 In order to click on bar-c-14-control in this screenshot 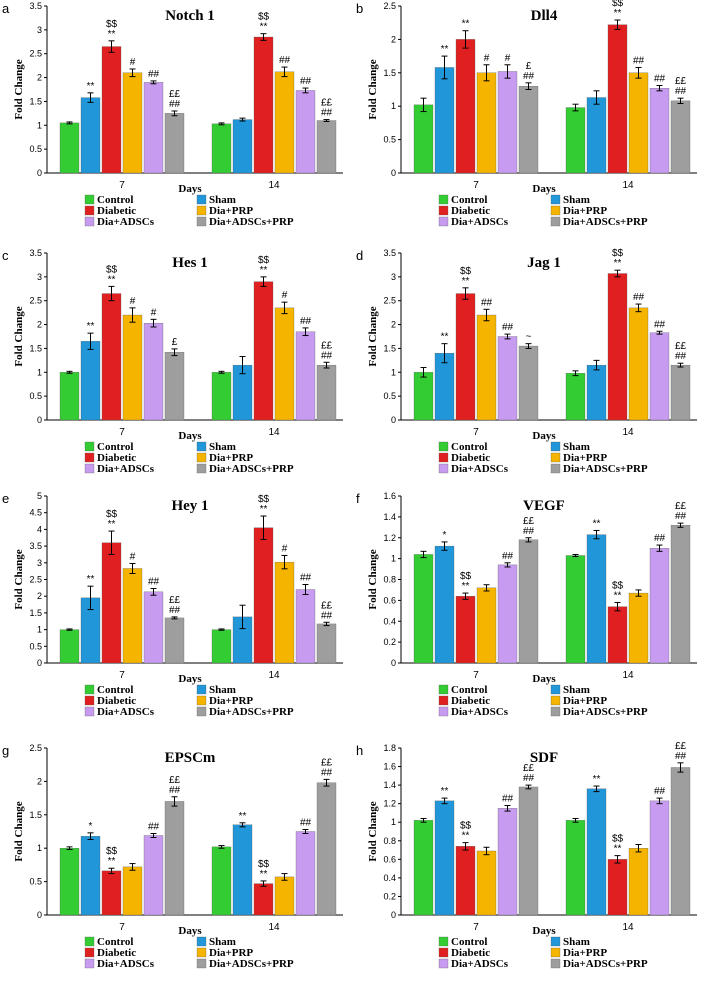, I will do `click(221, 396)`.